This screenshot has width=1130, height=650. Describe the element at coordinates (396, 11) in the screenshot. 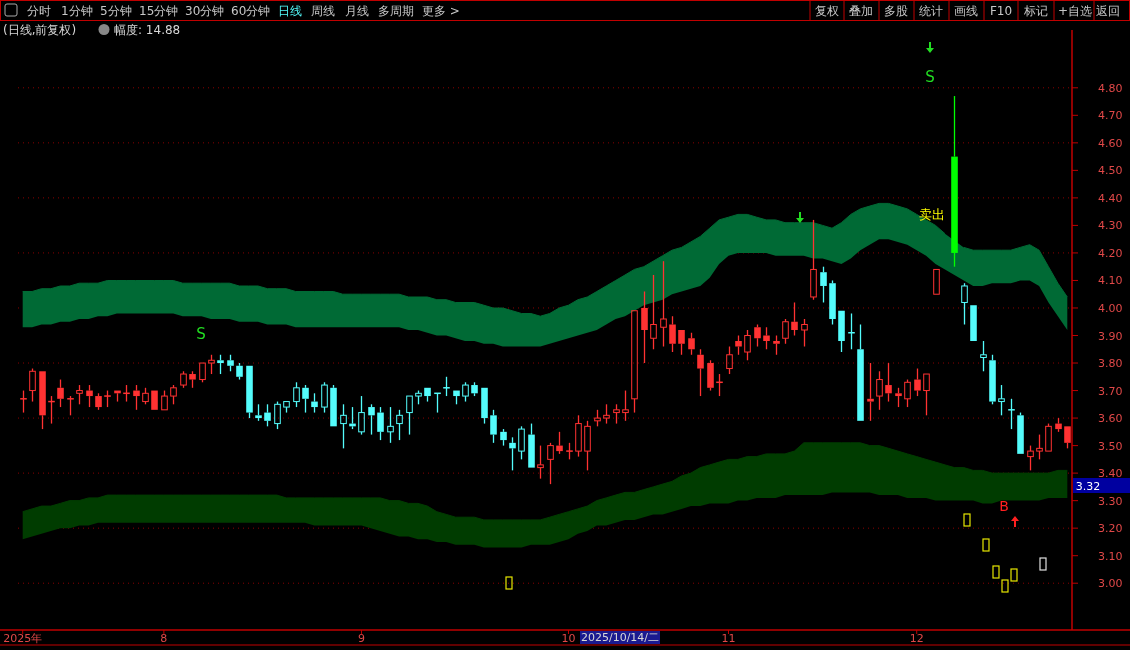

I see `text: 多周期` at that location.